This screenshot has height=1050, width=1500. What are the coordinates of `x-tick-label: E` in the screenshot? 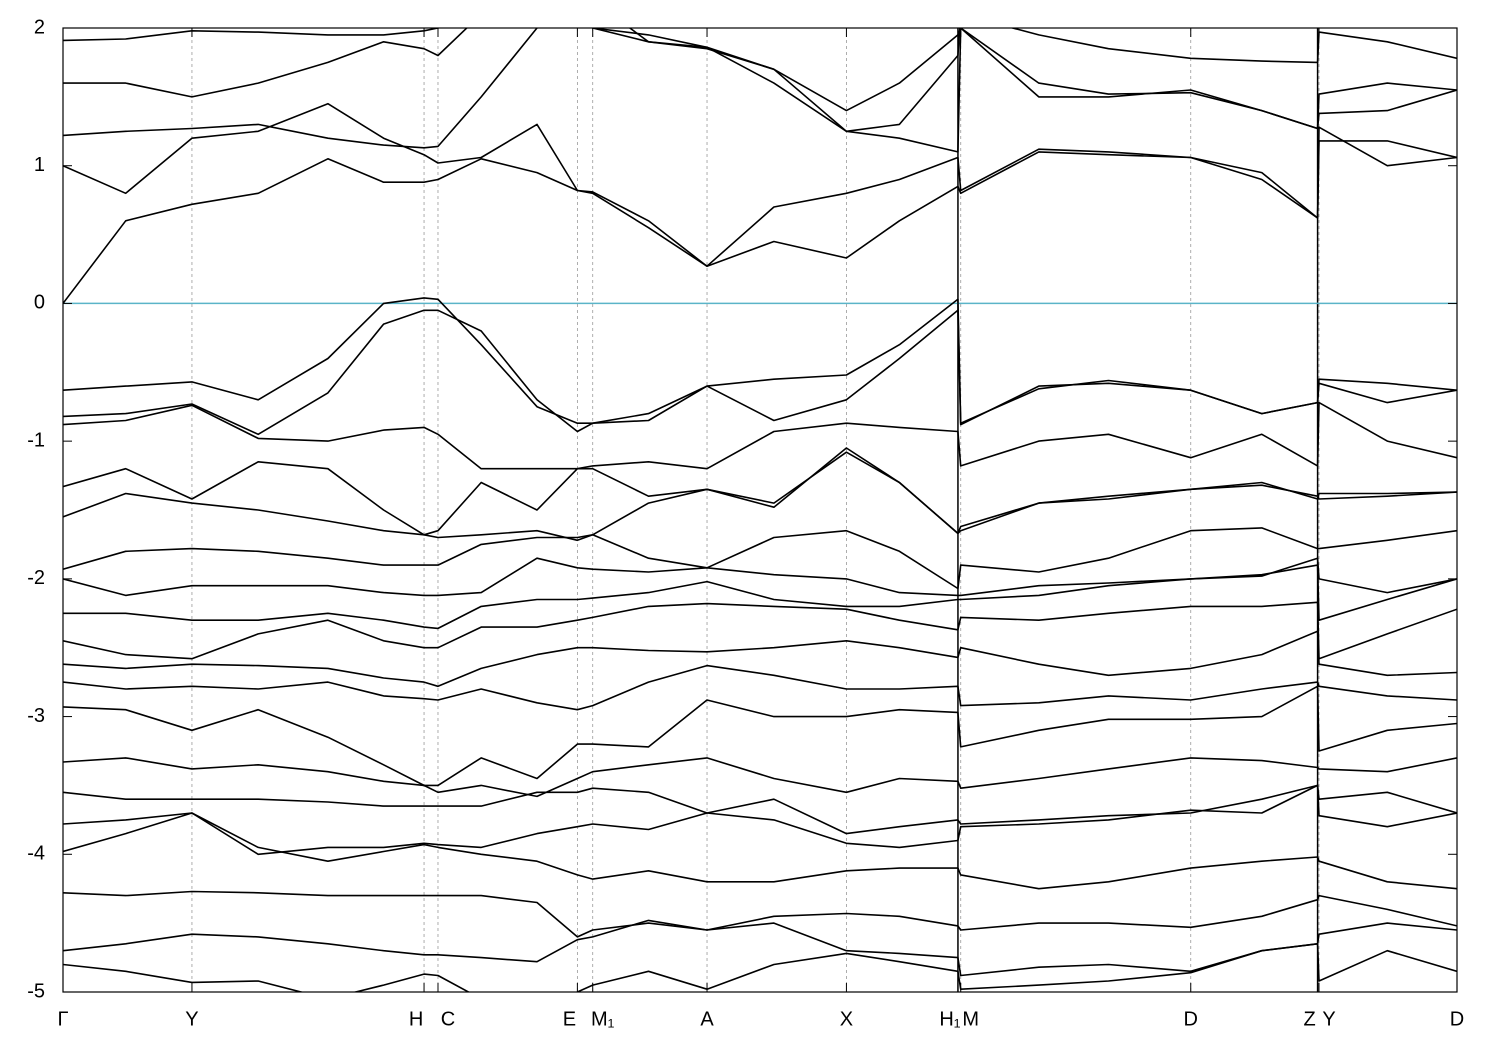 It's located at (569, 1019).